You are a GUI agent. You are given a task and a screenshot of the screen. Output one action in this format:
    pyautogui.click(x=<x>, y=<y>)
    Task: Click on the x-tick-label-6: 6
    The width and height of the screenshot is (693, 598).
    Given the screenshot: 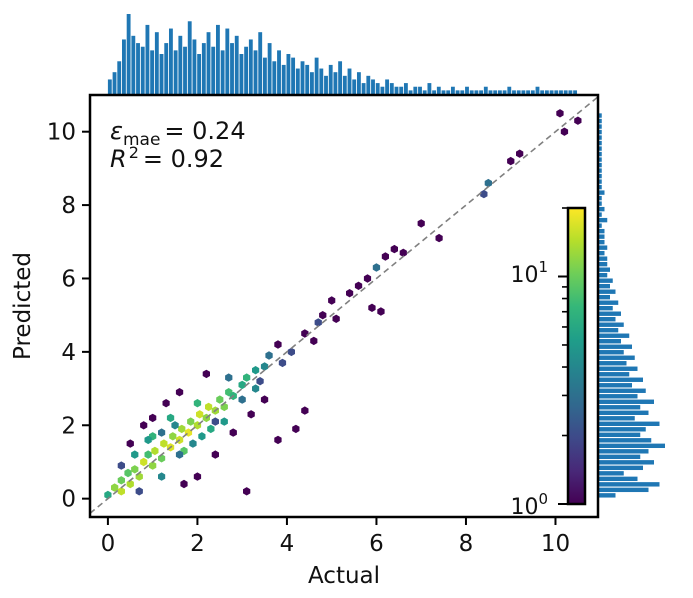 What is the action you would take?
    pyautogui.click(x=376, y=544)
    